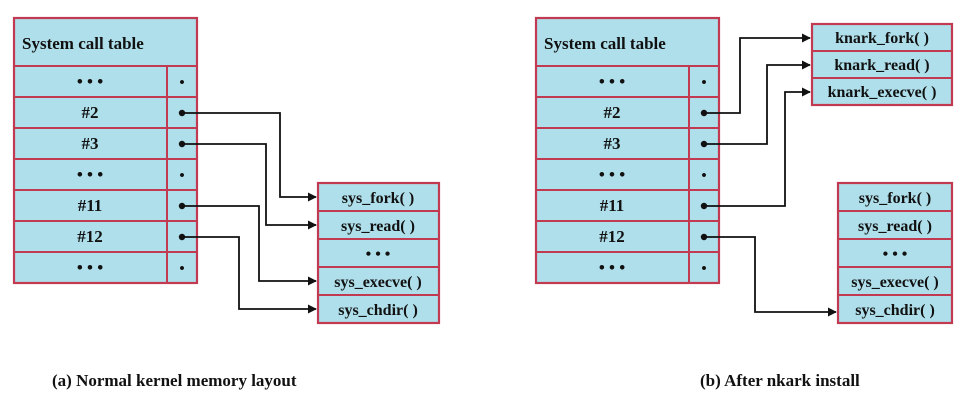 This screenshot has width=978, height=417. I want to click on table-title-b: System call table, so click(605, 43).